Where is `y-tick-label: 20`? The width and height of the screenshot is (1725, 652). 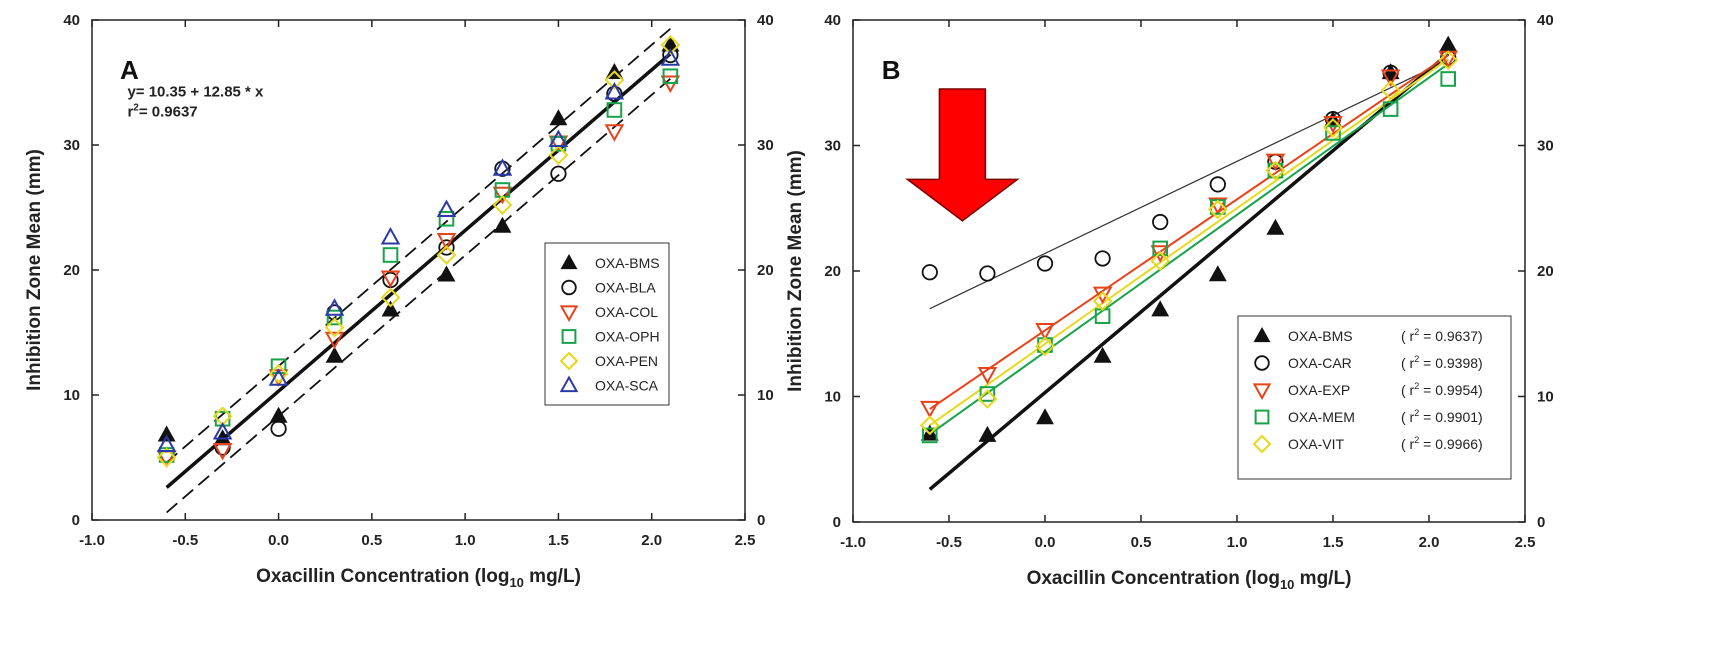 y-tick-label: 20 is located at coordinates (71, 270).